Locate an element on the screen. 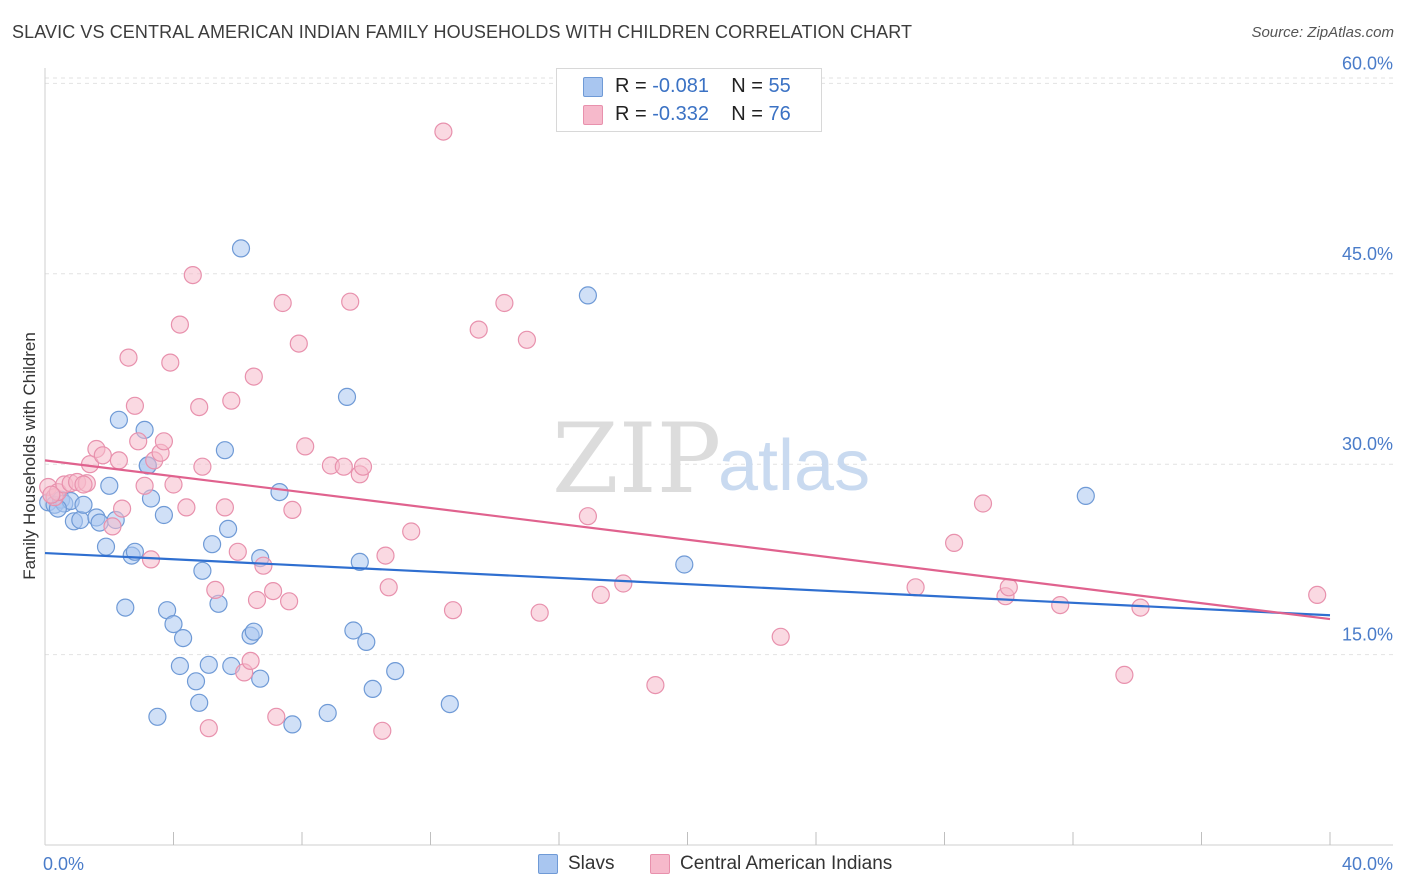  bottom-legend-label-slavs: Slavs is located at coordinates (591, 863).